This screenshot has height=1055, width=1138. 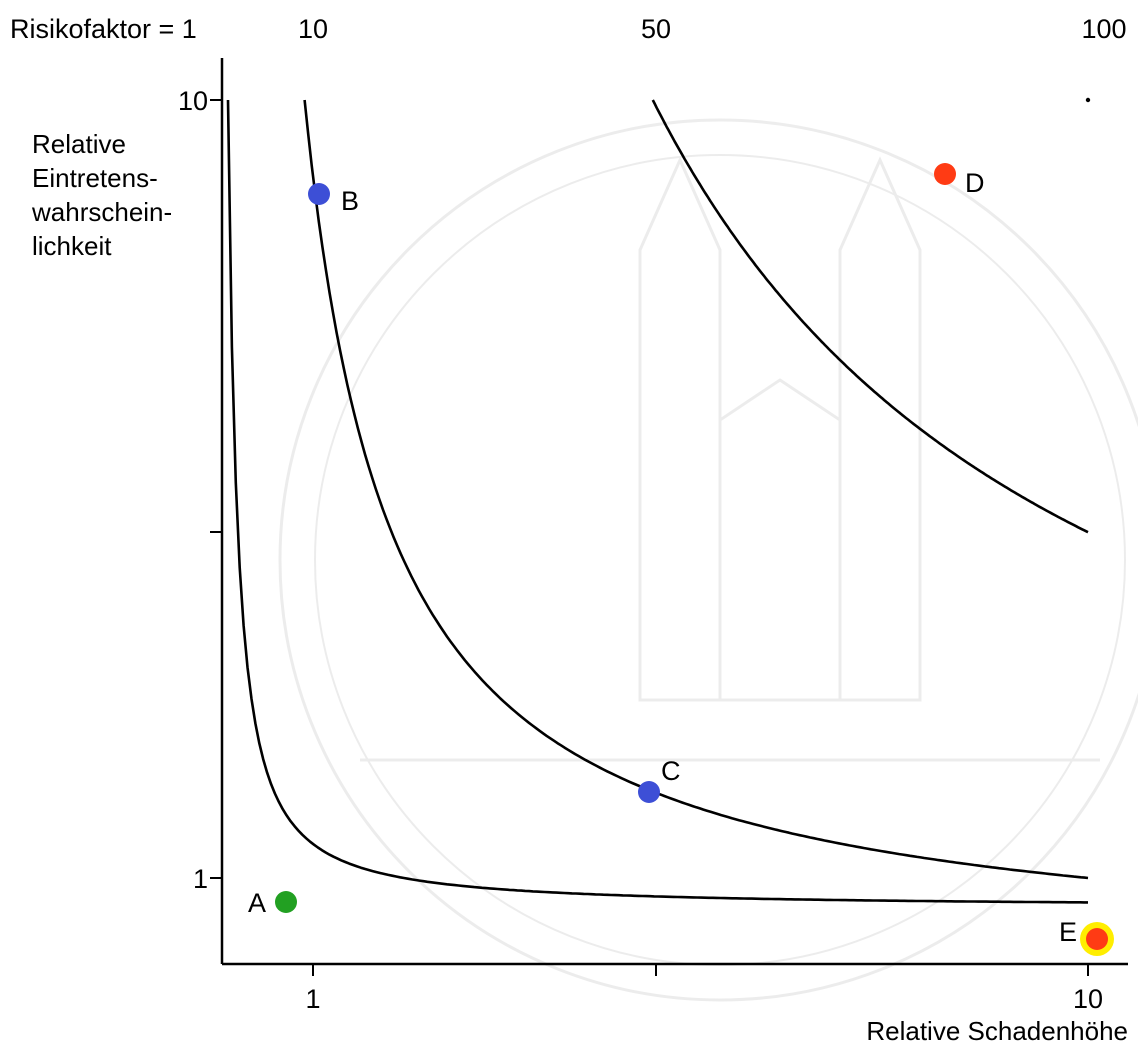 What do you see at coordinates (72, 246) in the screenshot?
I see `y-axis-label-line-4: lichkeit` at bounding box center [72, 246].